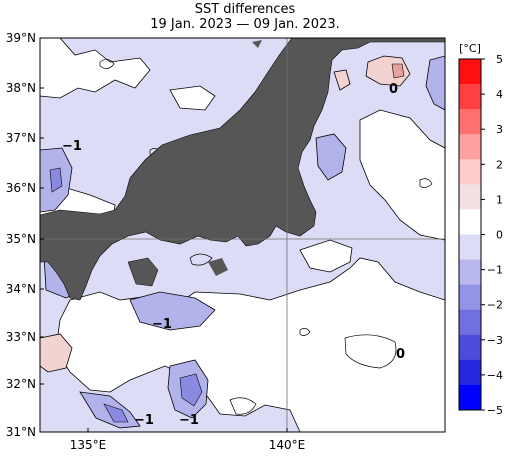  Describe the element at coordinates (287, 445) in the screenshot. I see `lon-label: 140°E` at that location.